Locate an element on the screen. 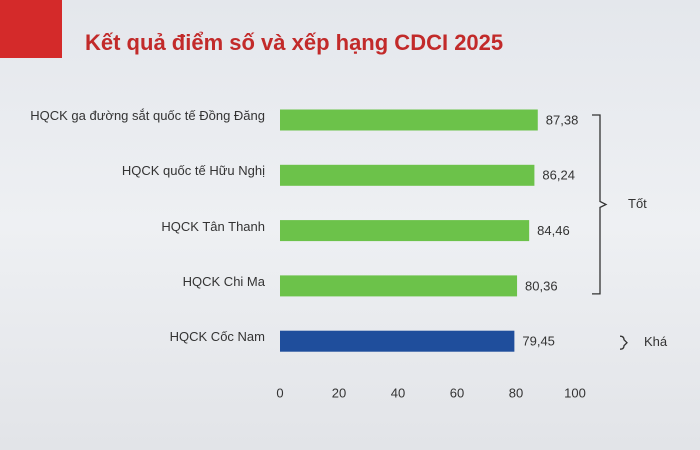  x-tick-label: 60 is located at coordinates (457, 392).